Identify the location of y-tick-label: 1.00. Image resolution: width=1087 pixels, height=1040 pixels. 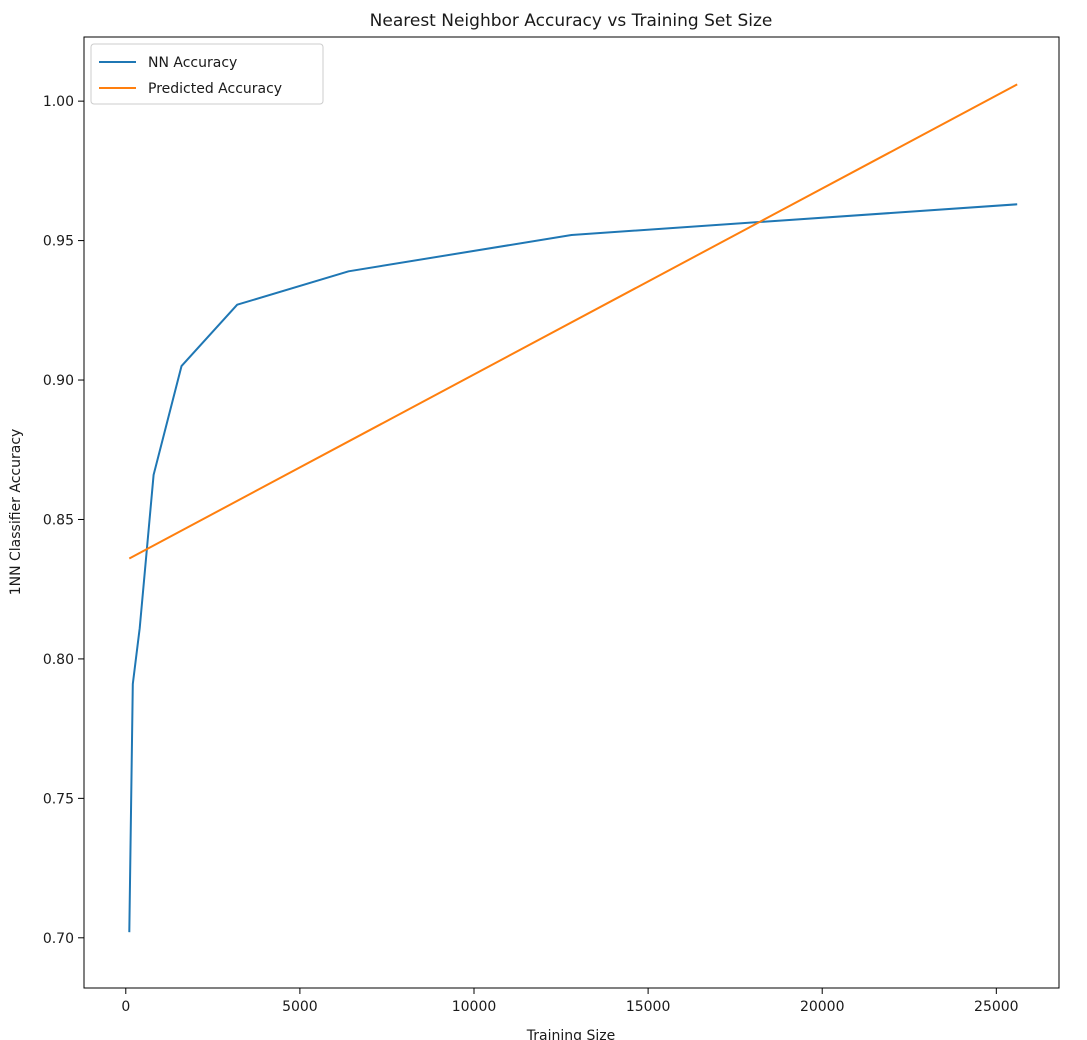
(58, 102).